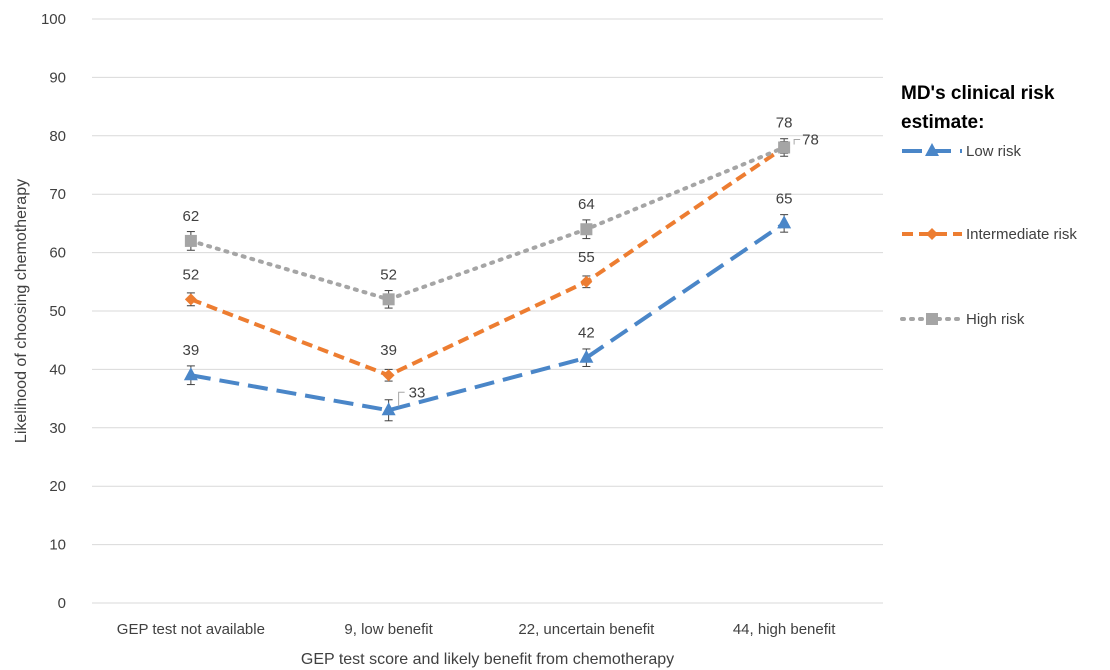  Describe the element at coordinates (57, 194) in the screenshot. I see `y-tick-label: 70` at that location.